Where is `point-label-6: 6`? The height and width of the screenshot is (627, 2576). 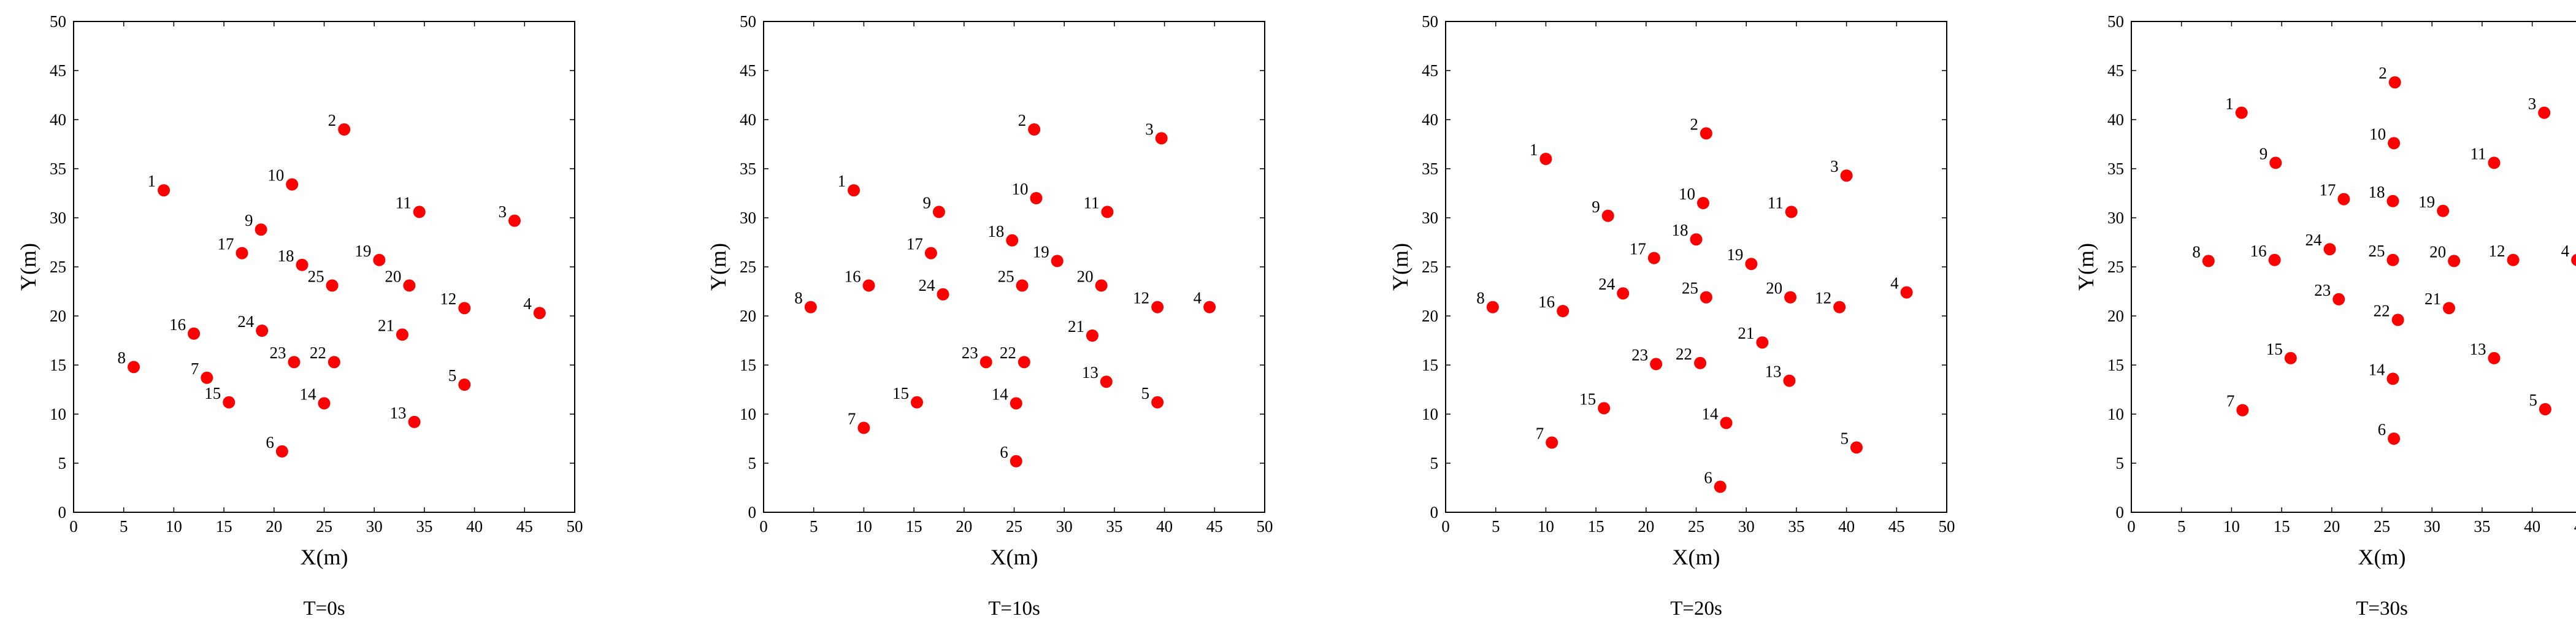 point-label-6: 6 is located at coordinates (270, 442).